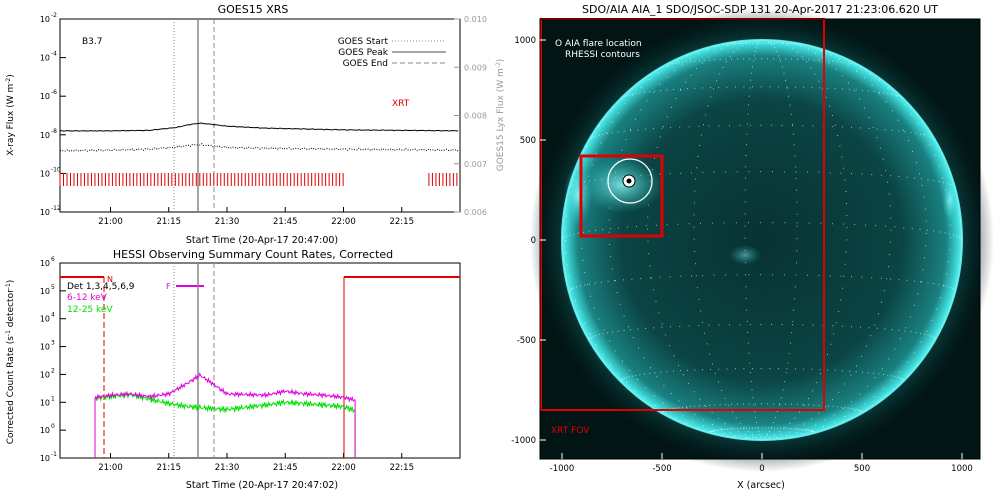 This screenshot has width=1000, height=500. Describe the element at coordinates (526, 341) in the screenshot. I see `aia-y-tick-label: -500` at that location.